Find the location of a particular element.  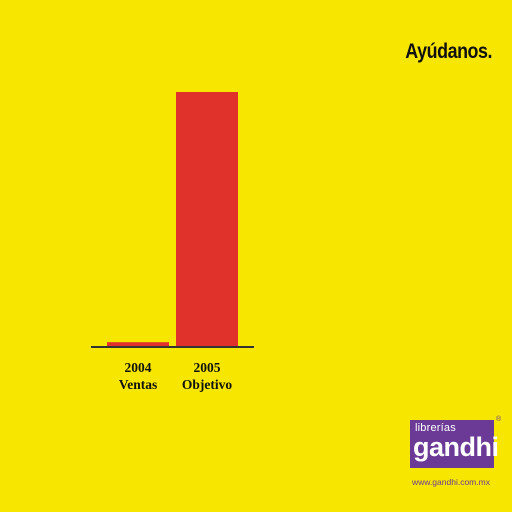

category-label-2004: Ventas is located at coordinates (138, 384).